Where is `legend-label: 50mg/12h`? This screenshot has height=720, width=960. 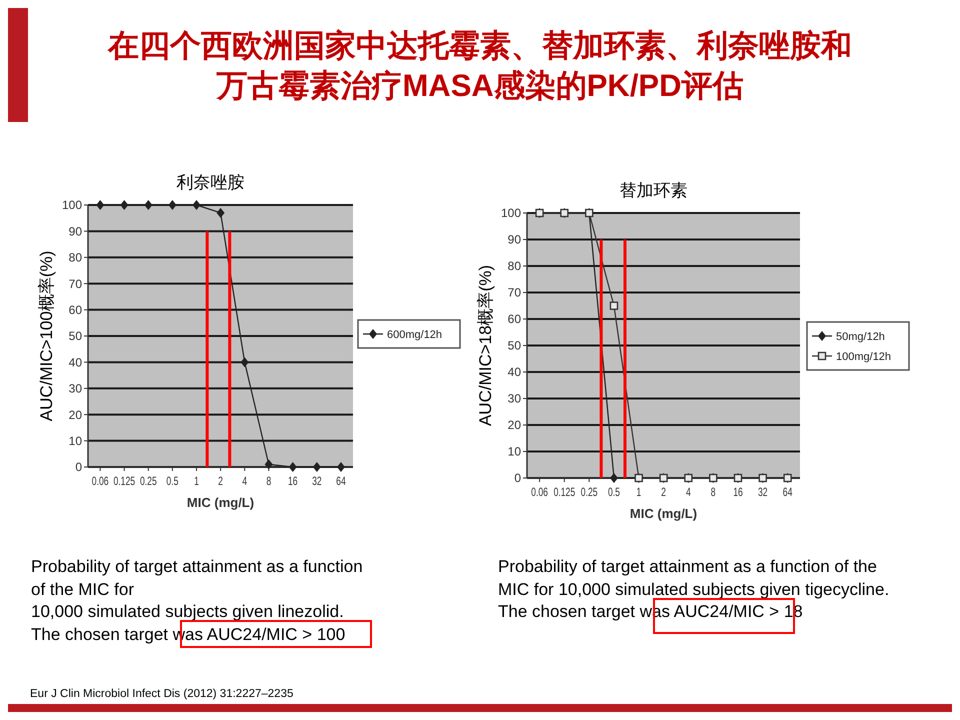 legend-label: 50mg/12h is located at coordinates (860, 336).